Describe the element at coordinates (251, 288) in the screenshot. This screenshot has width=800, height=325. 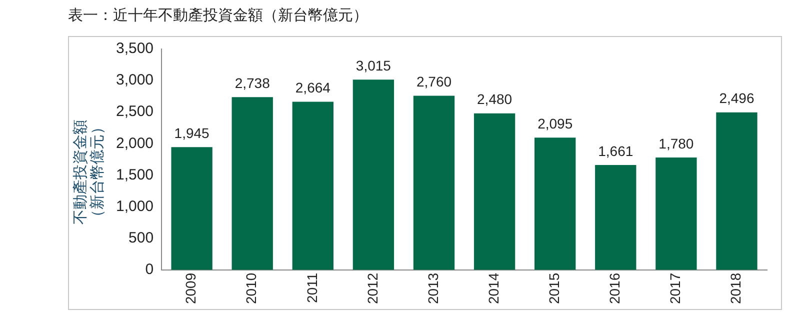
I see `x-tick-label: 2010` at that location.